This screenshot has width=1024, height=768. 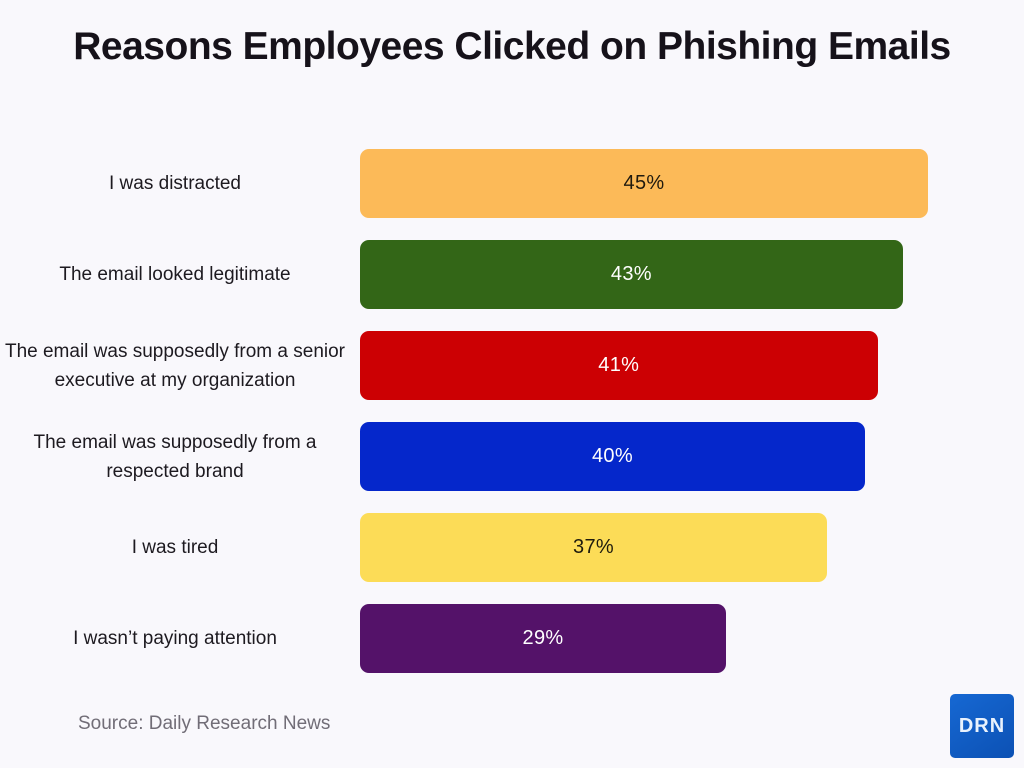 I want to click on bar: 29%, so click(x=543, y=638).